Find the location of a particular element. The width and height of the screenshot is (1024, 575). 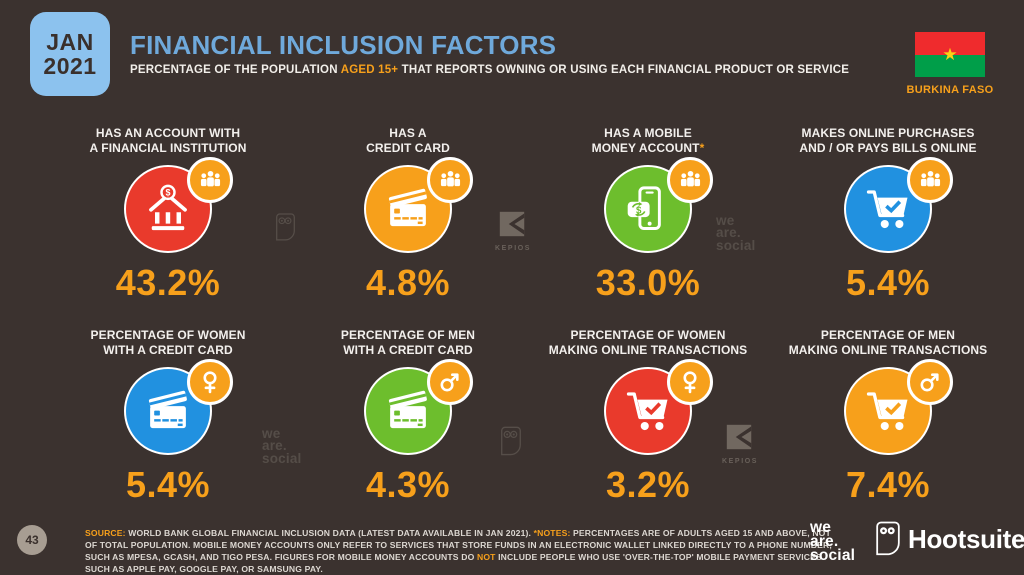

hootsuite-owl-icon is located at coordinates (888, 538).